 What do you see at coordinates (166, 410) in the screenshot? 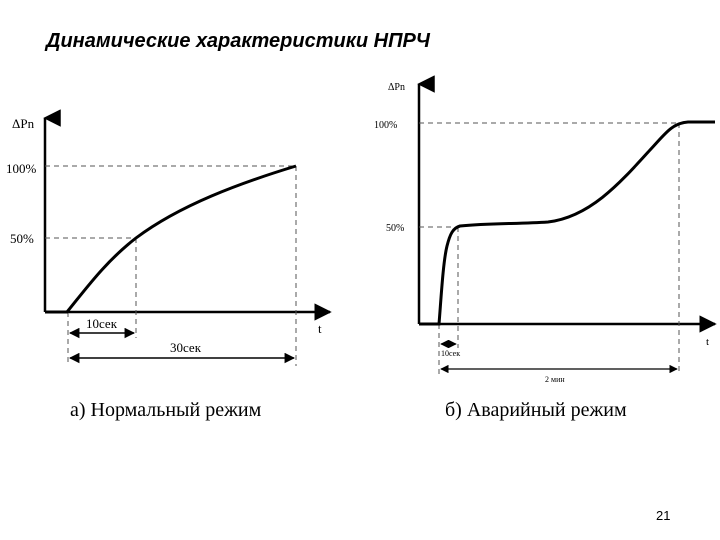
I see `diagram-a-caption: а) Нормальный режим` at bounding box center [166, 410].